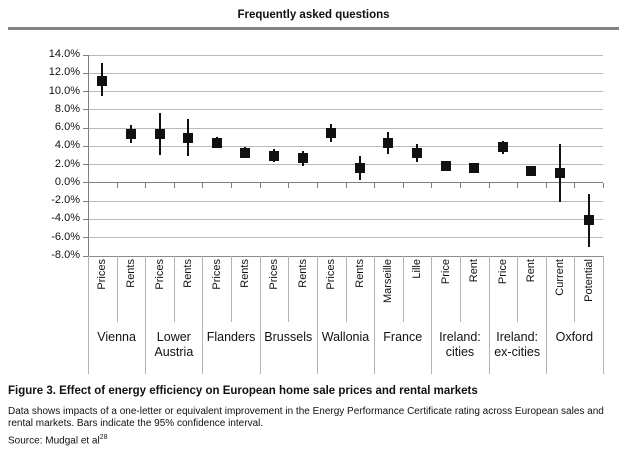  What do you see at coordinates (574, 337) in the screenshot?
I see `group-label: Oxford` at bounding box center [574, 337].